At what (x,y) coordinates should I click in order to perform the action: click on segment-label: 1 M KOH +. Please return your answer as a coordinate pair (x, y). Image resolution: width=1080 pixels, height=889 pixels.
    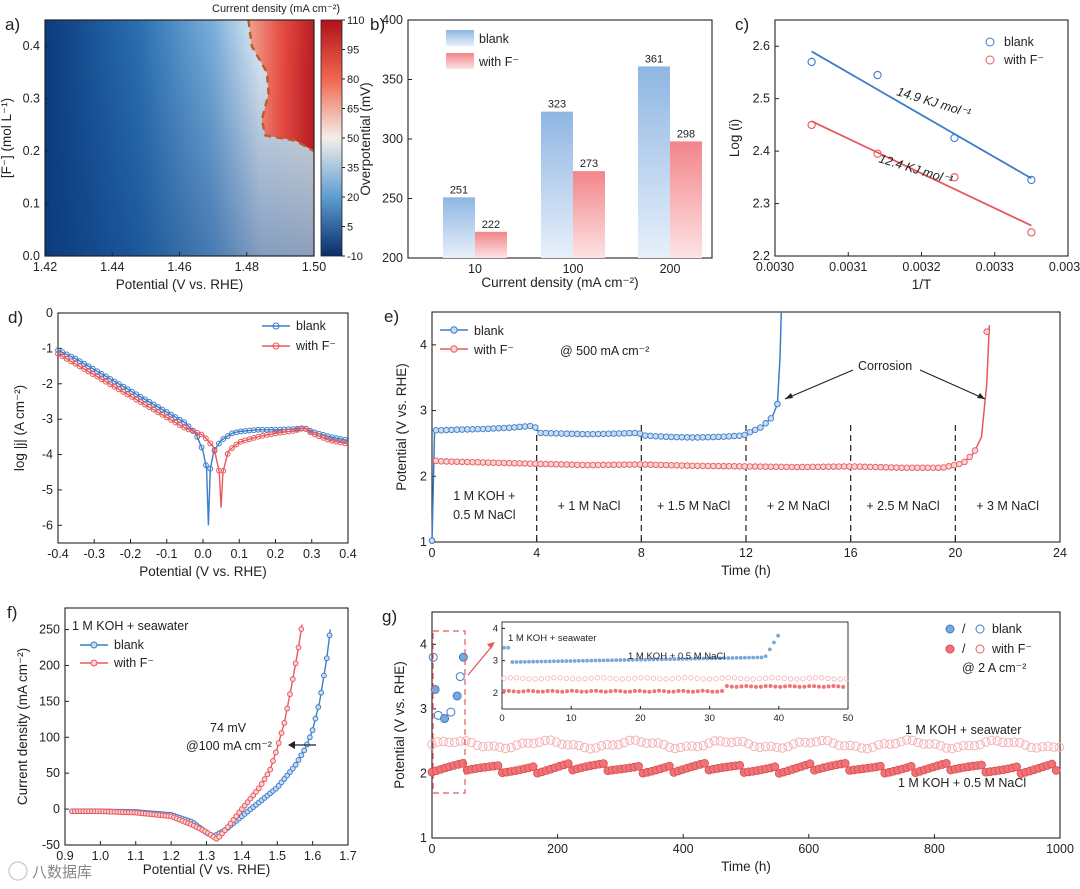
    Looking at the image, I should click on (484, 496).